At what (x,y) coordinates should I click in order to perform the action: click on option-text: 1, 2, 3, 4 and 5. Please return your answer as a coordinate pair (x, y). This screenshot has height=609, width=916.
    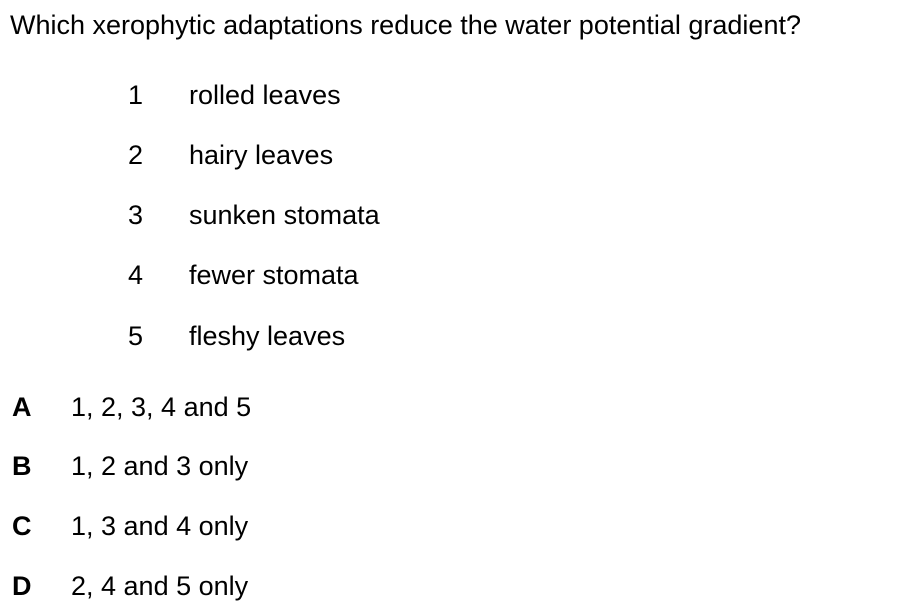
    Looking at the image, I should click on (161, 407).